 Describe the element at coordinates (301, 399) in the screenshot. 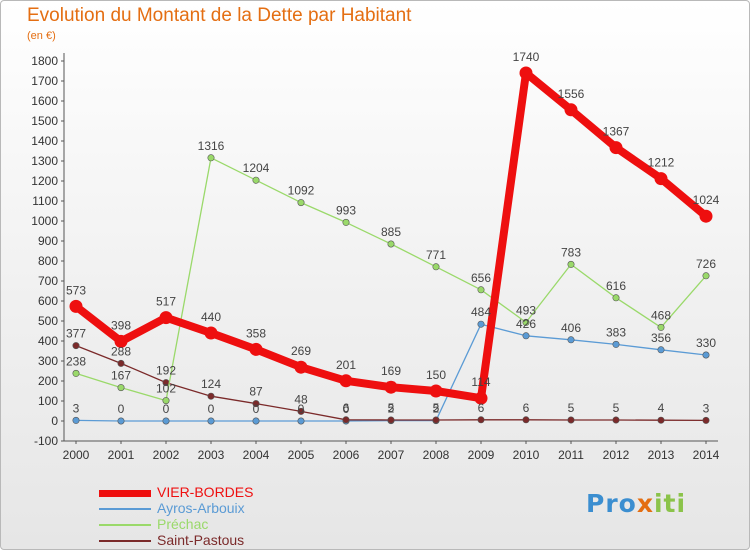

I see `data-label: 48` at that location.